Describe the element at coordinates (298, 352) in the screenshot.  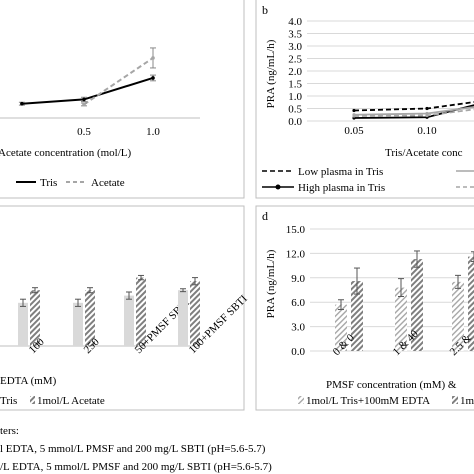
I see `panel-d-y-tick-label: 0.0` at that location.